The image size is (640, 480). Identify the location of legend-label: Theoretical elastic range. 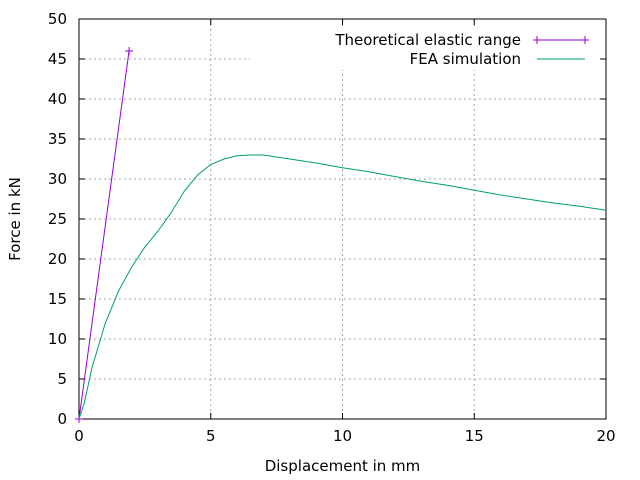
(427, 40).